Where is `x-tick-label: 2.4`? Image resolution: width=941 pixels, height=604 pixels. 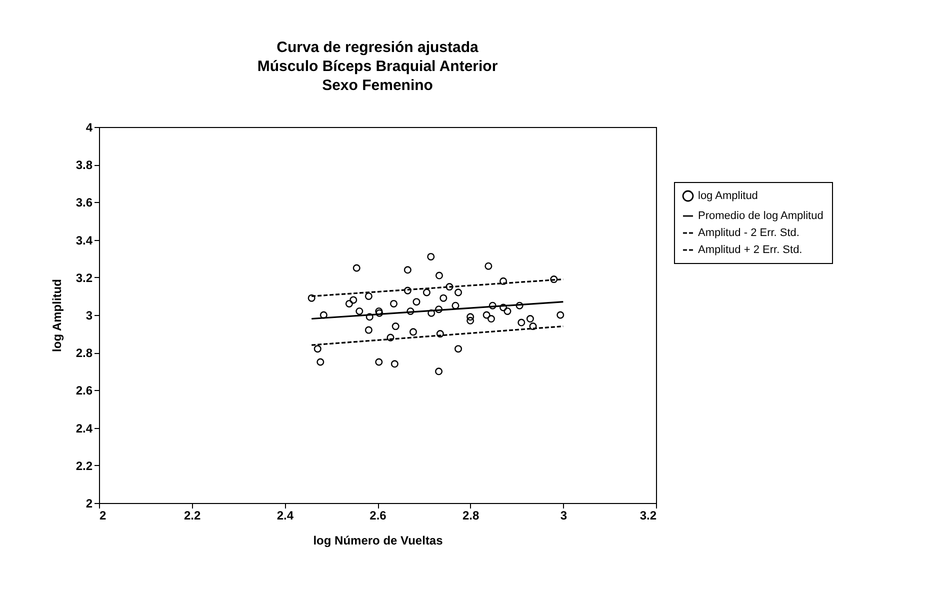
x-tick-label: 2.4 is located at coordinates (285, 515).